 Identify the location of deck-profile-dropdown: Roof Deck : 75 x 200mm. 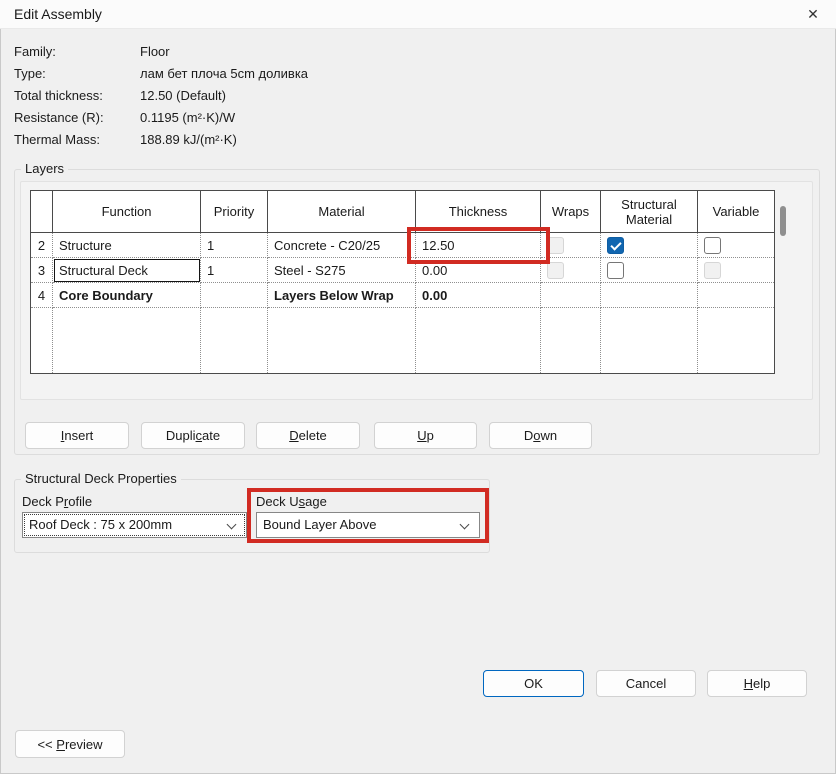
(134, 525).